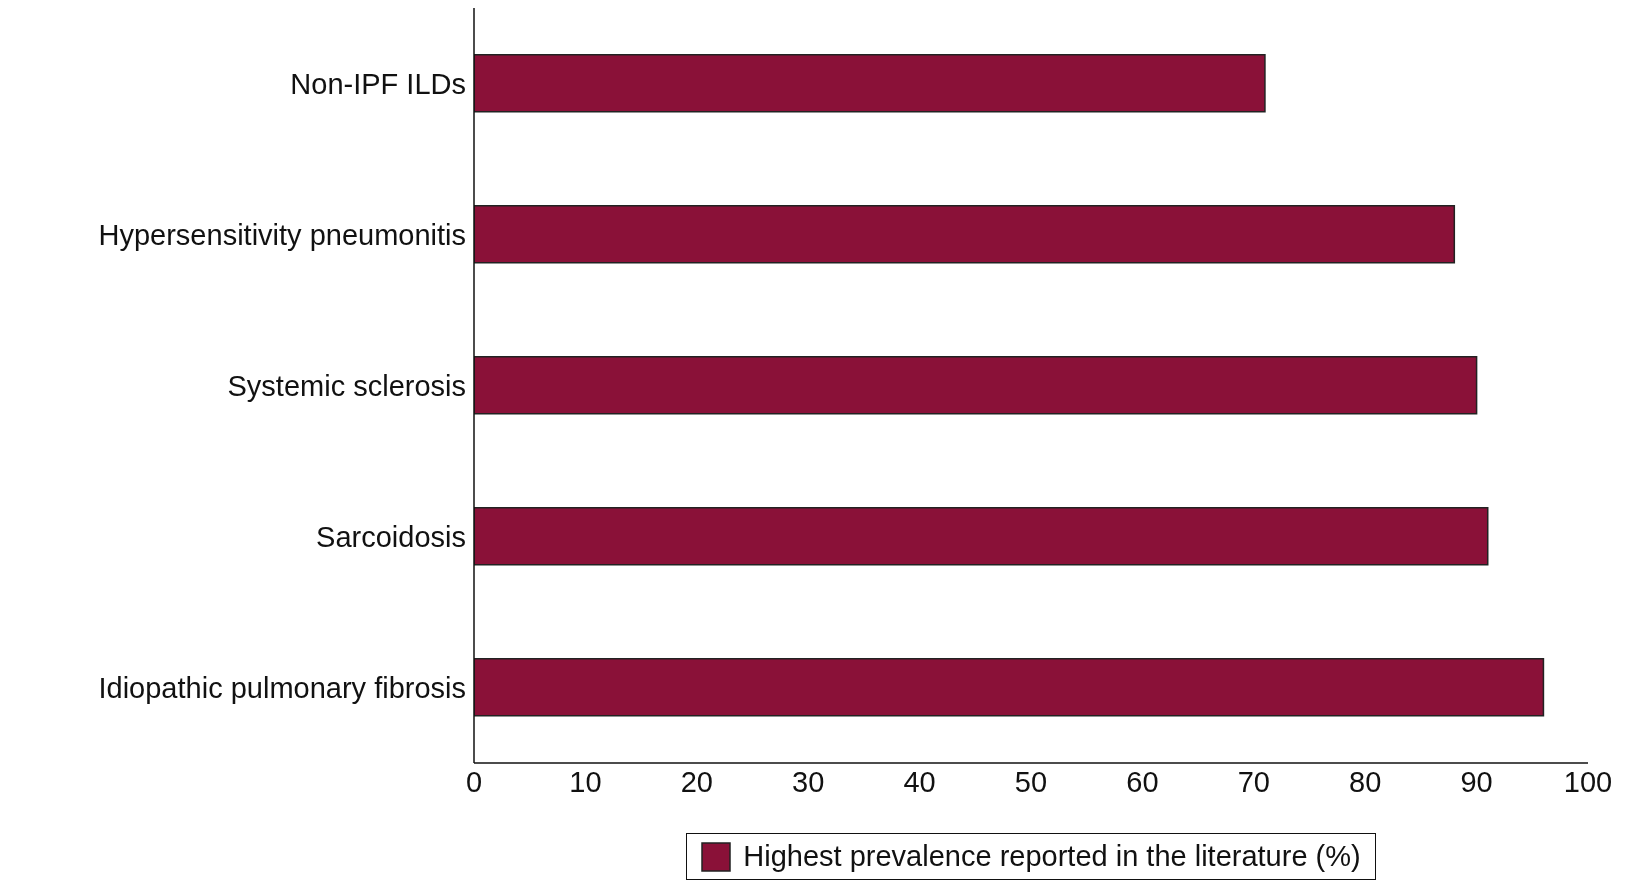 The width and height of the screenshot is (1644, 889). What do you see at coordinates (1476, 781) in the screenshot?
I see `x-tick-label: 90` at bounding box center [1476, 781].